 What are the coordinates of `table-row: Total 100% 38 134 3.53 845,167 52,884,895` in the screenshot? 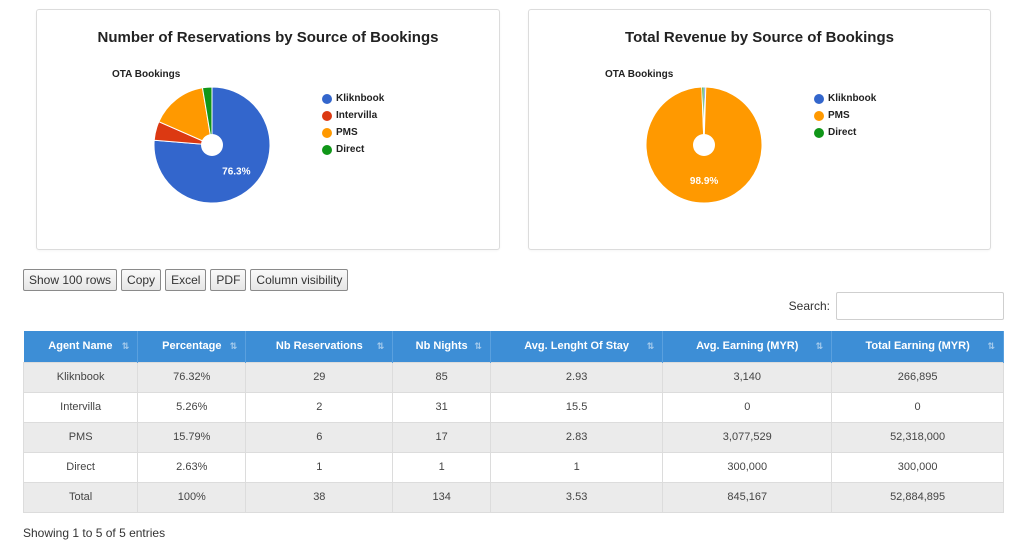 It's located at (513, 497).